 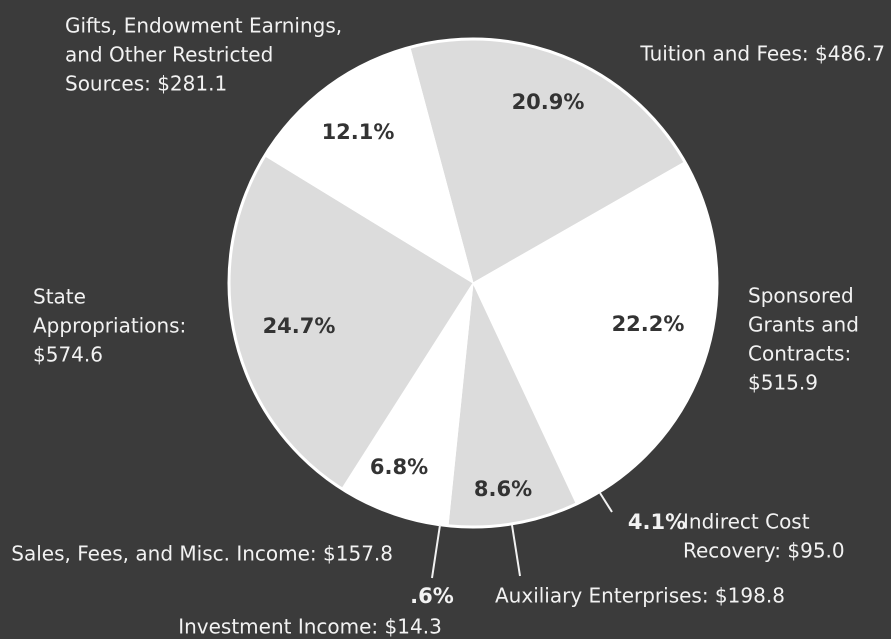 I want to click on percent-label: 6.8%, so click(x=399, y=467).